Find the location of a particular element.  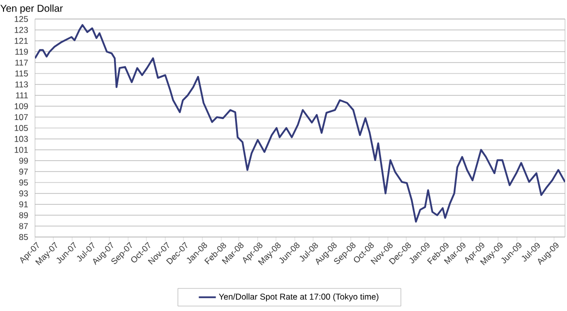

y-tick-label: 125 is located at coordinates (21, 19).